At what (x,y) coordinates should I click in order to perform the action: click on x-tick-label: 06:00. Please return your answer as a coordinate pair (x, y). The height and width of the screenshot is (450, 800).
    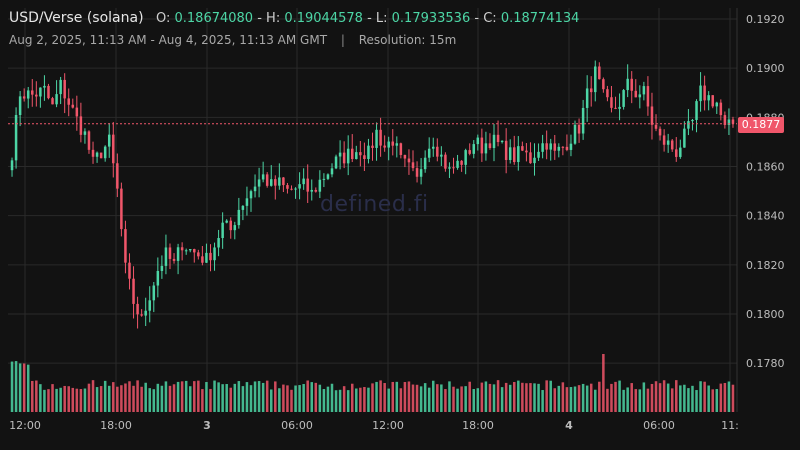
    Looking at the image, I should click on (659, 425).